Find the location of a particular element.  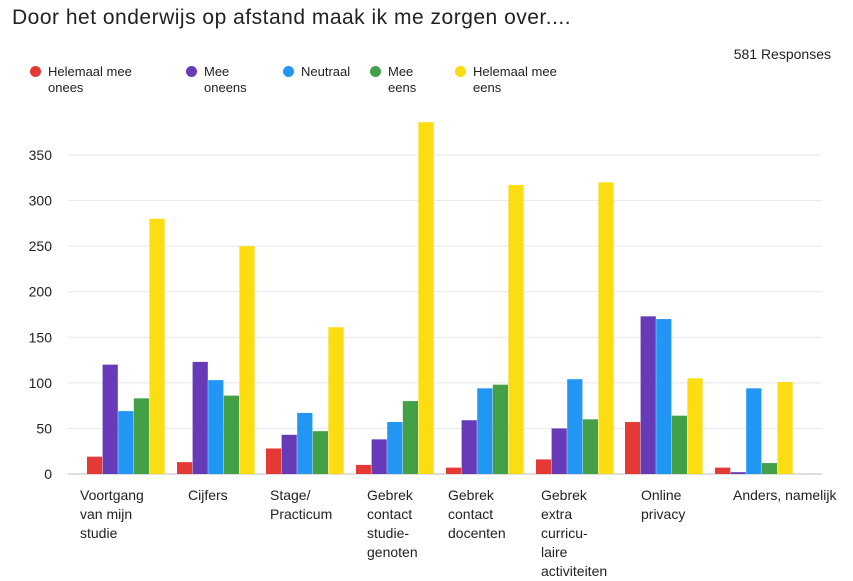

y-tick-label: 100 is located at coordinates (41, 383).